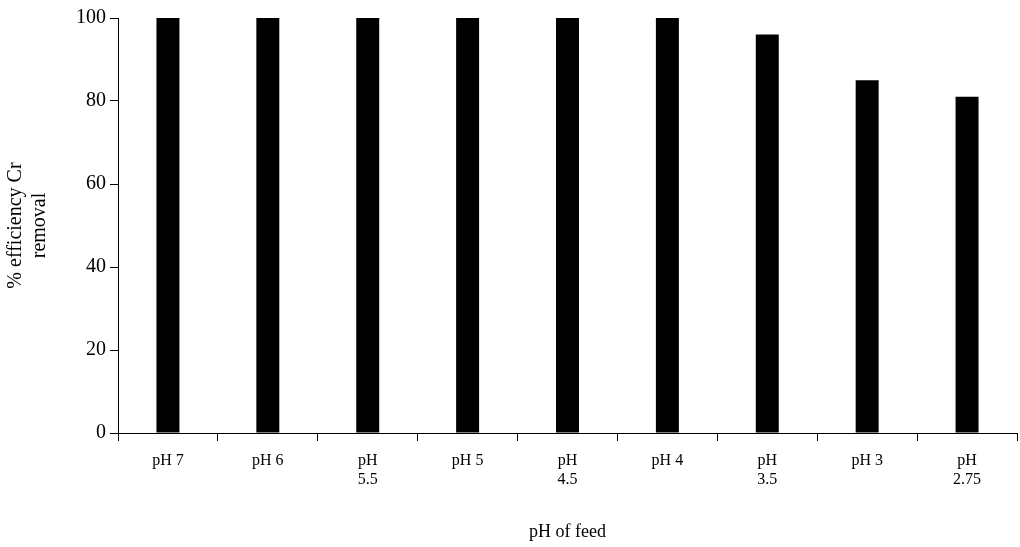 The image size is (1020, 547). I want to click on y-tick-label: 100, so click(91, 16).